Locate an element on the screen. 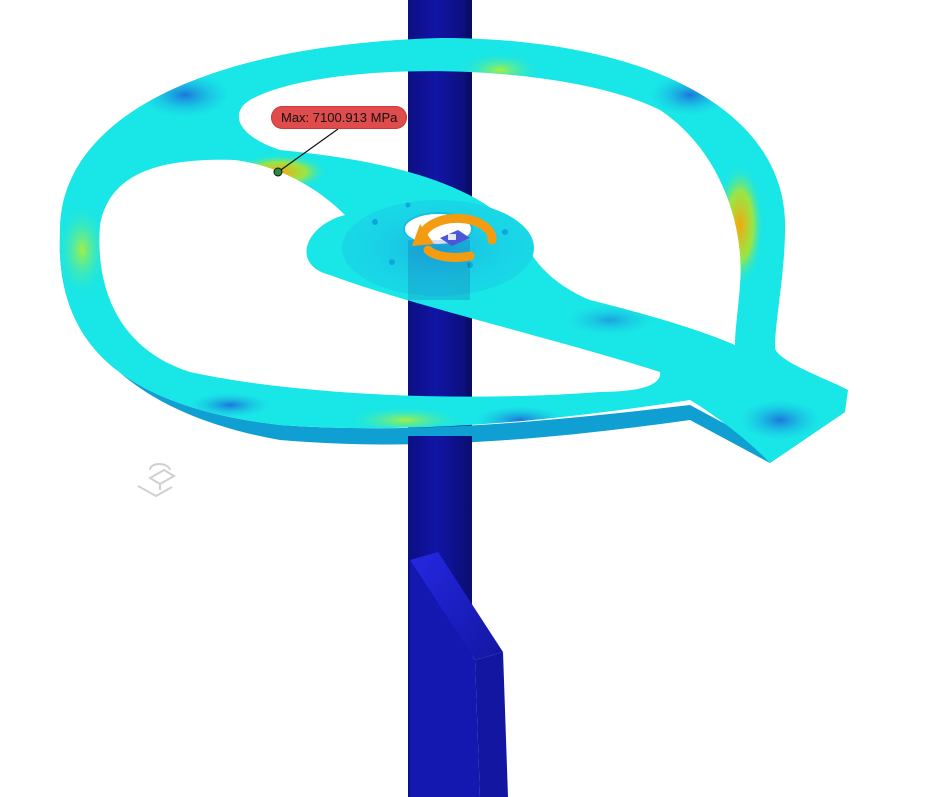 Image resolution: width=942 pixels, height=797 pixels. fixed-constraint-icon is located at coordinates (455, 238).